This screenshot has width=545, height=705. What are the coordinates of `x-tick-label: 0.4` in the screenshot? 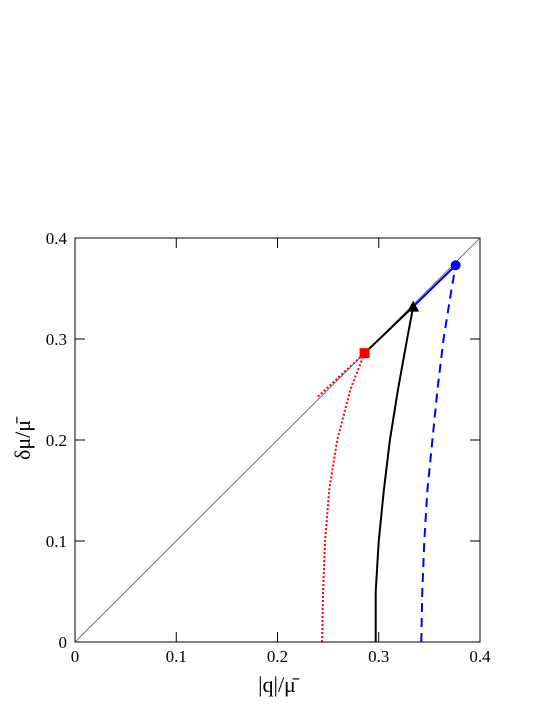 It's located at (480, 656).